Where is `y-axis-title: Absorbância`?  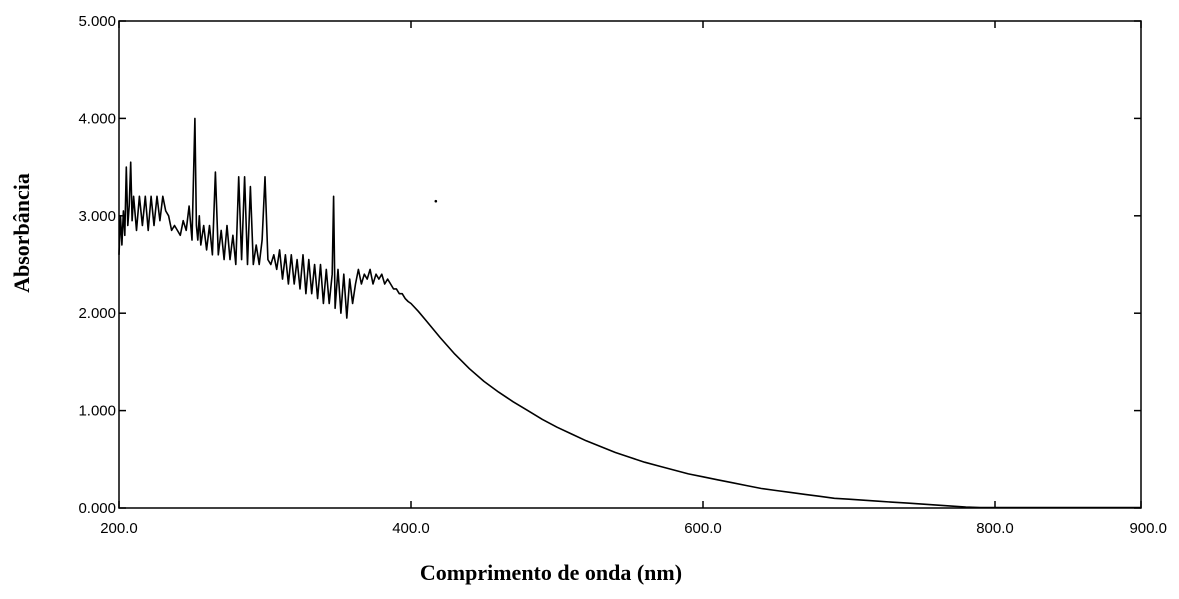 y-axis-title: Absorbância is located at coordinates (21, 233).